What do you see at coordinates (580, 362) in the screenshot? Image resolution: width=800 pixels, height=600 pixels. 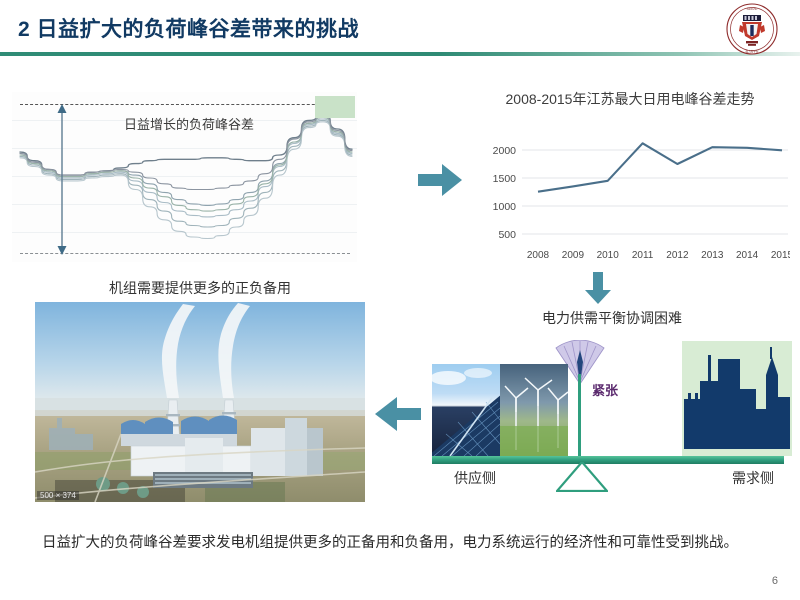 I see `gauge-dial-icon` at bounding box center [580, 362].